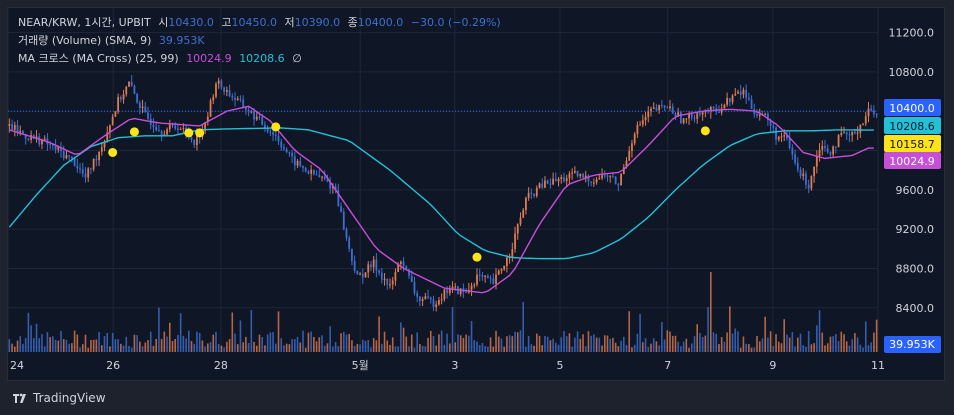 Image resolution: width=954 pixels, height=415 pixels. Describe the element at coordinates (912, 161) in the screenshot. I see `price-label: 10024.9` at that location.